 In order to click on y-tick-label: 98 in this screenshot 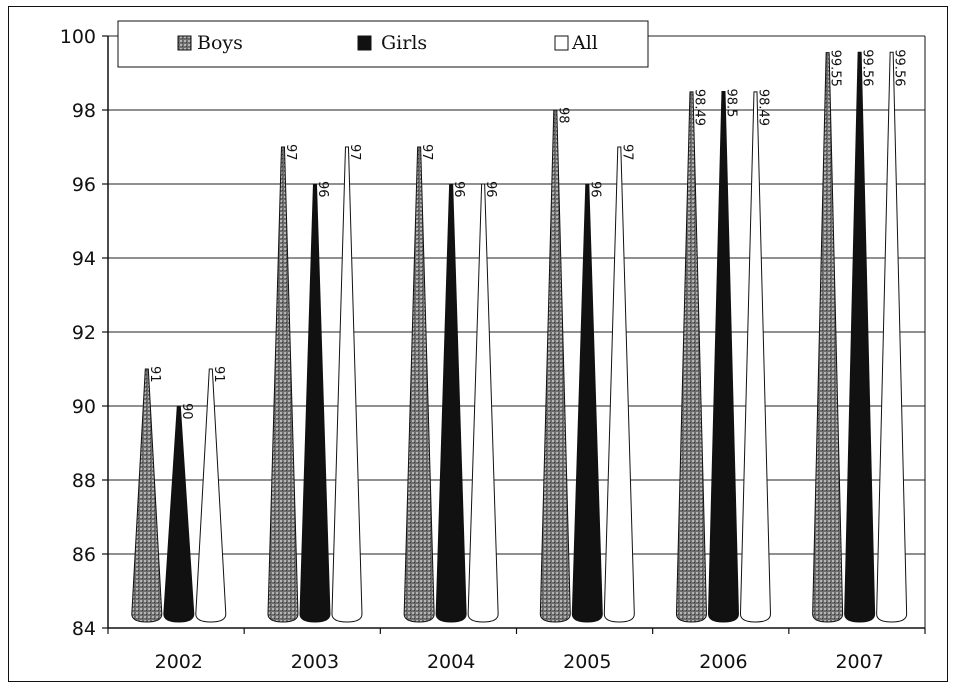, I will do `click(84, 111)`.